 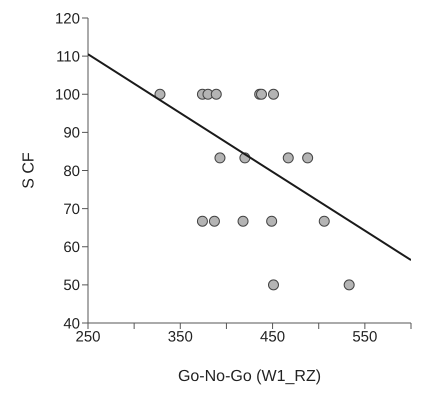 What do you see at coordinates (71, 133) in the screenshot?
I see `y-tick-label: 90` at bounding box center [71, 133].